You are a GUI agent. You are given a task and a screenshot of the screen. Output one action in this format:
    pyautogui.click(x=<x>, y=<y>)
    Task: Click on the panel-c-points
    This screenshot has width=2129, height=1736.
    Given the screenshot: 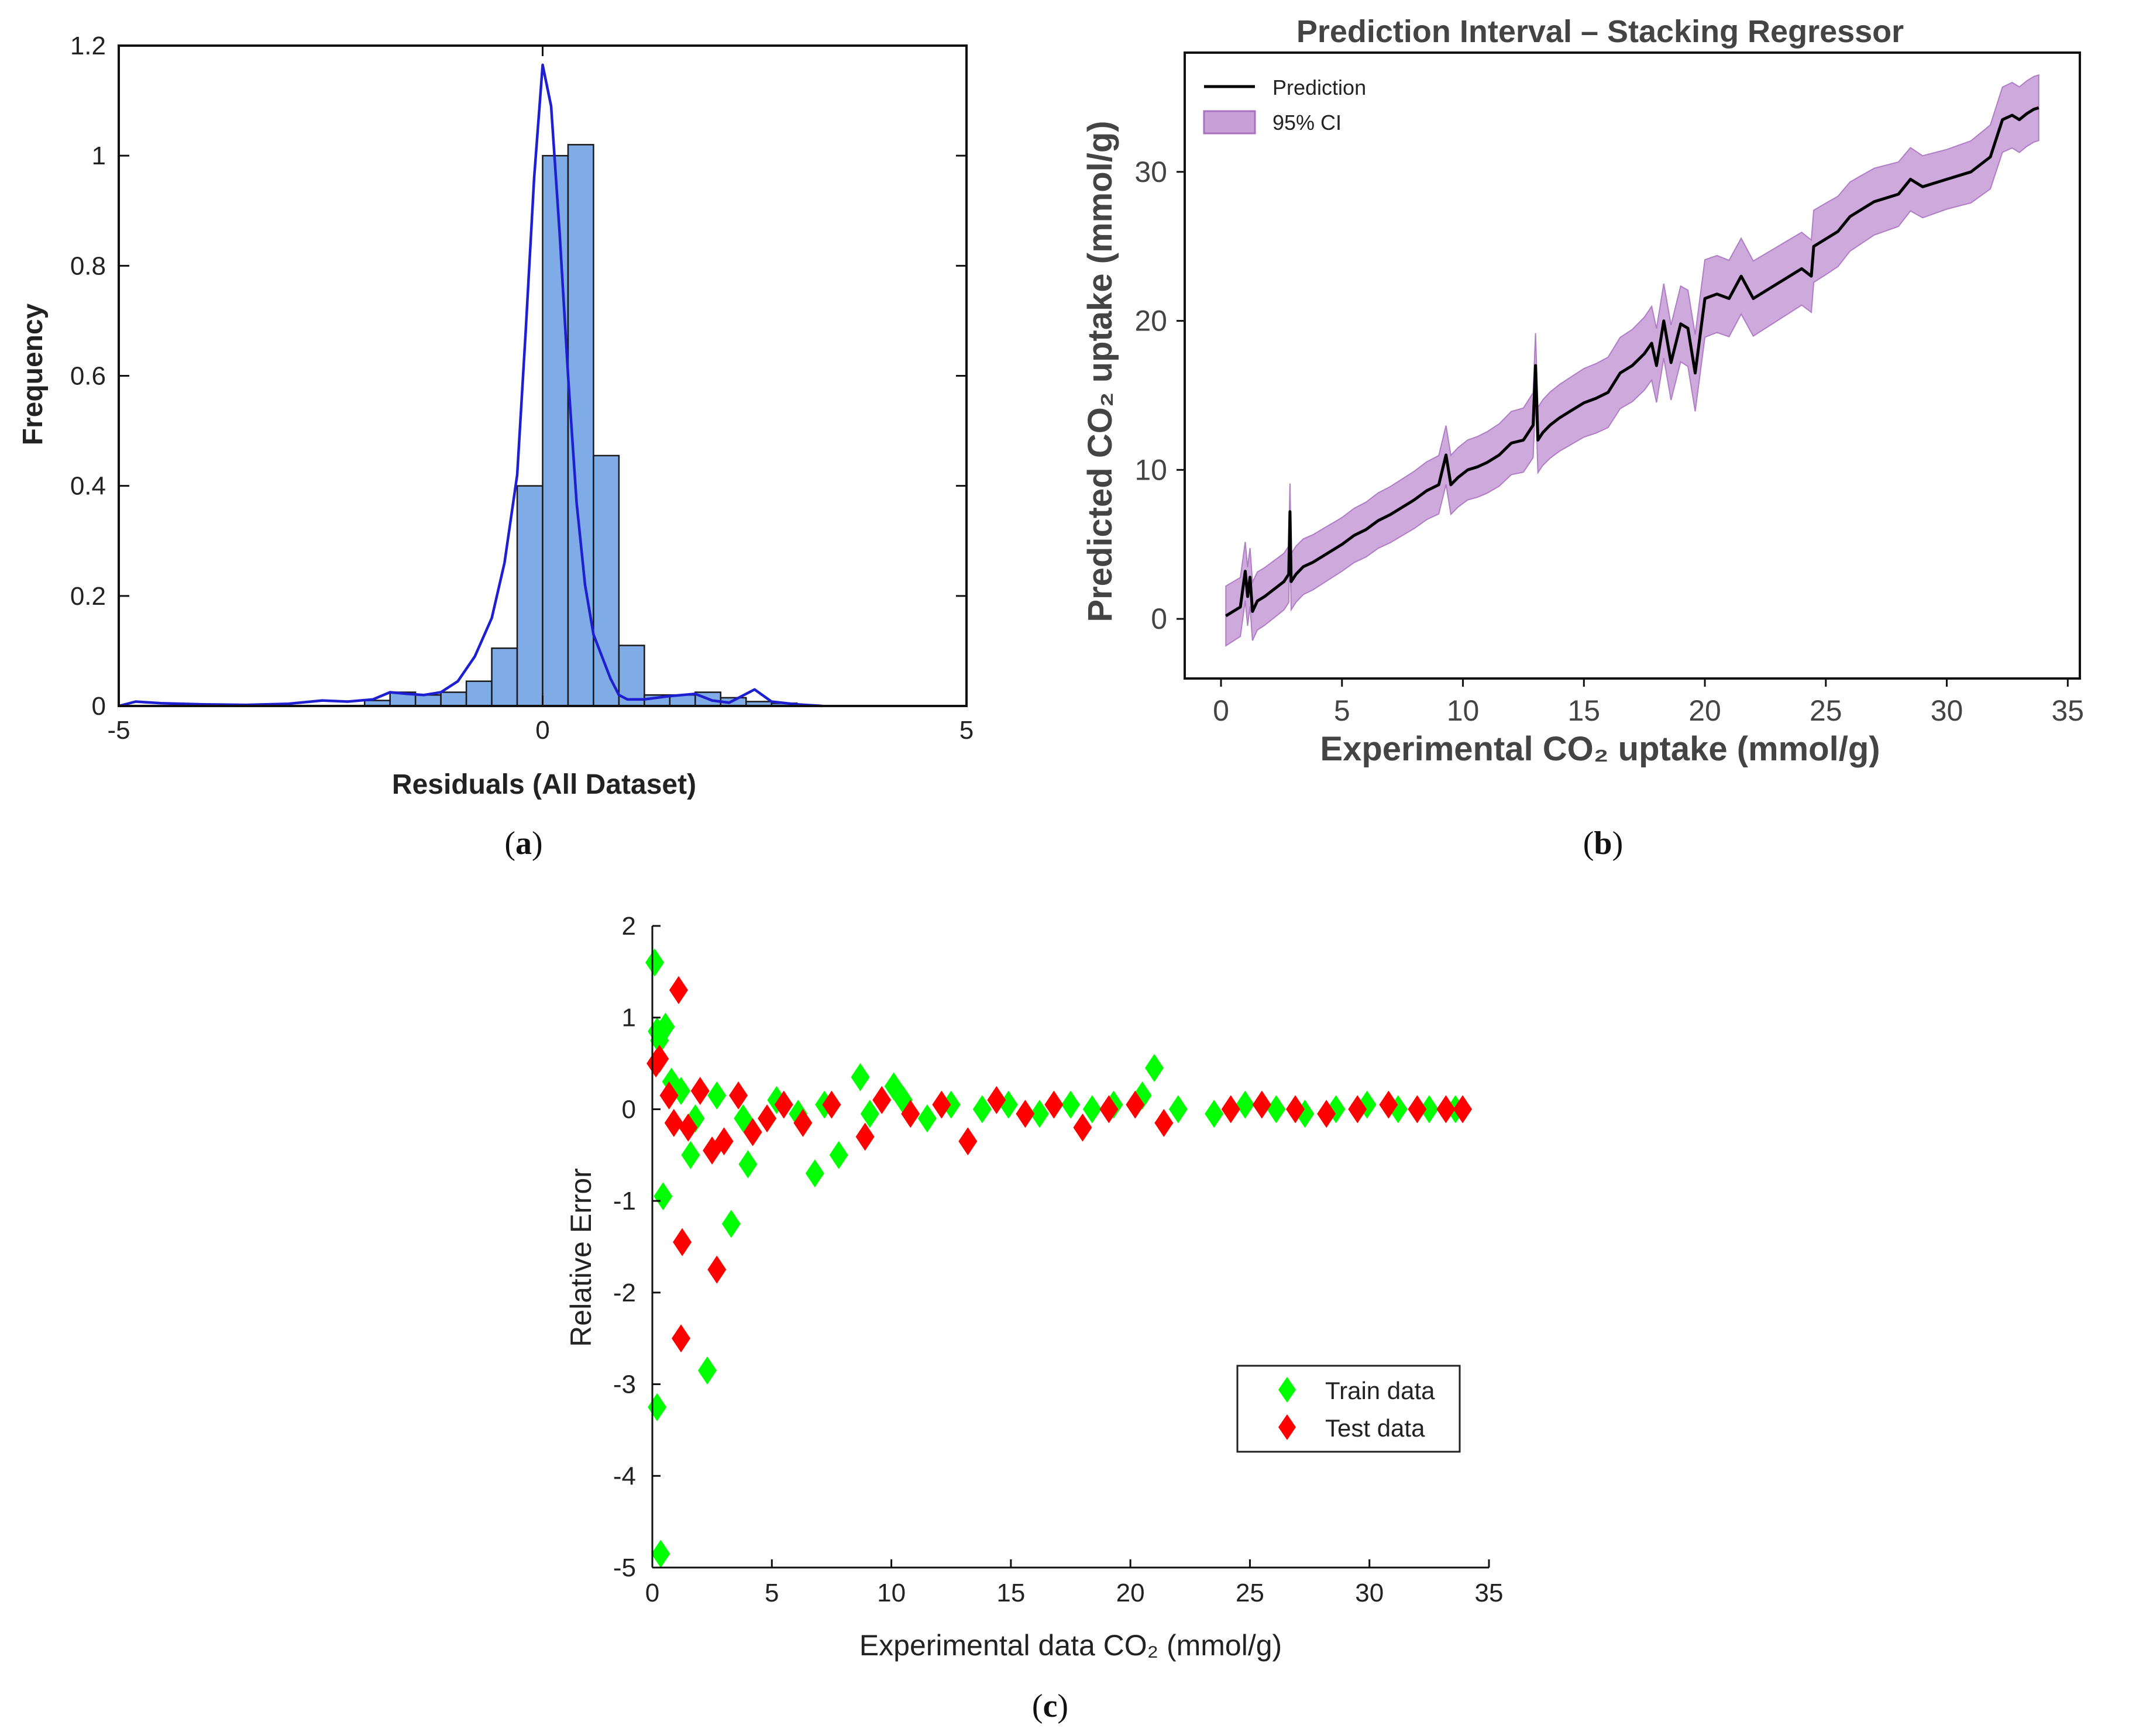 What is the action you would take?
    pyautogui.click(x=1059, y=1258)
    